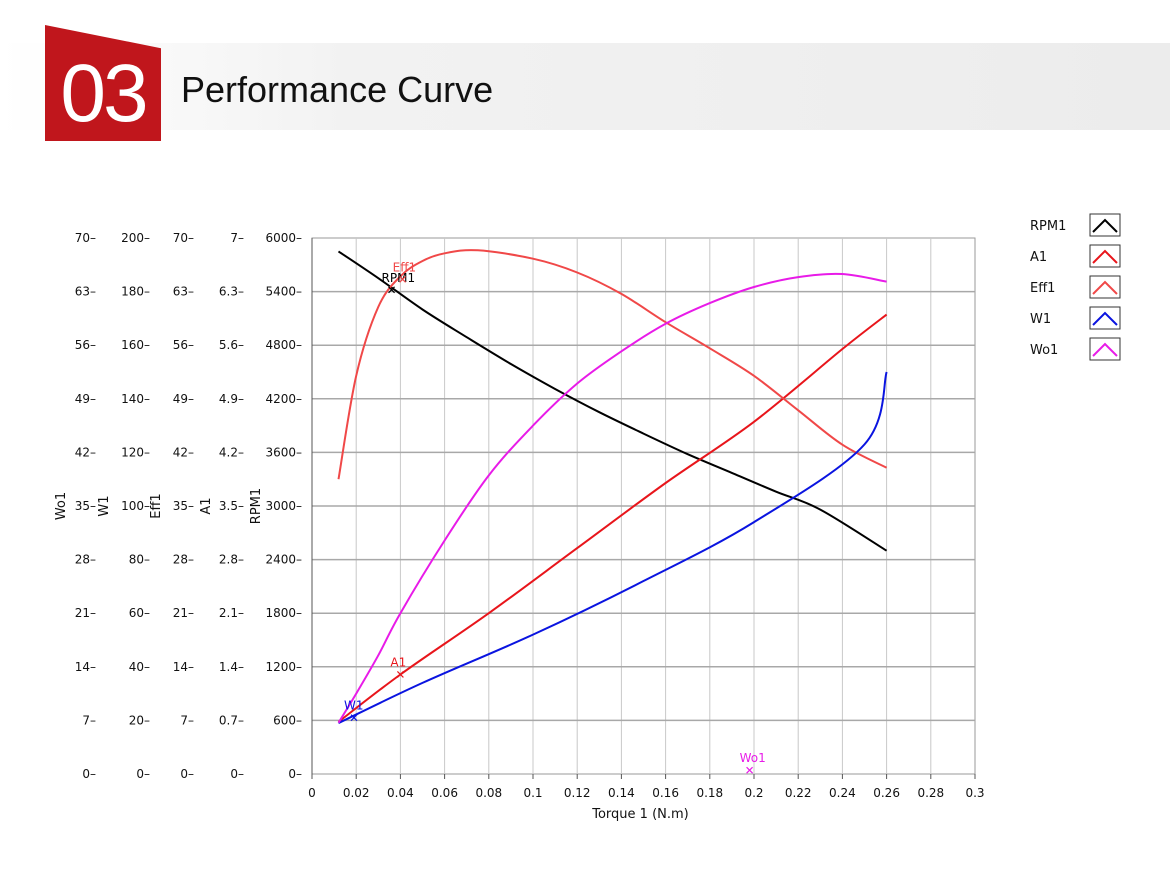 The image size is (1170, 891). Describe the element at coordinates (231, 613) in the screenshot. I see `y-tick-label-a1: 2.1–` at that location.